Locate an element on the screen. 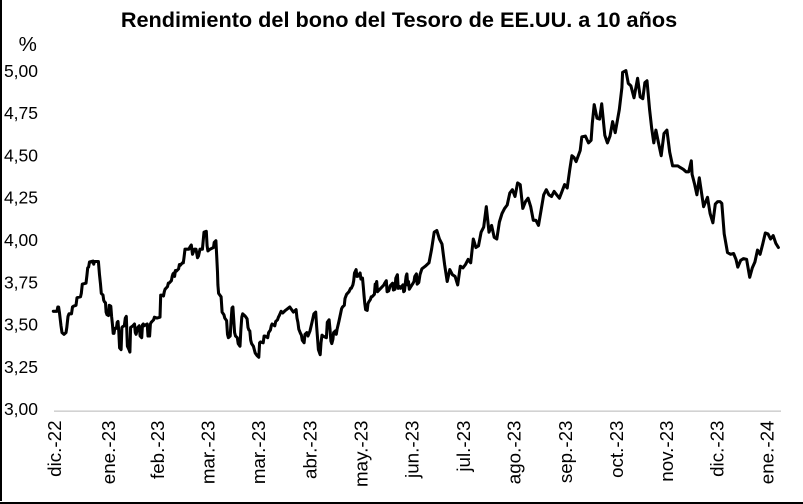 This screenshot has height=504, width=803. svg-text: 3,75 is located at coordinates (21, 282).